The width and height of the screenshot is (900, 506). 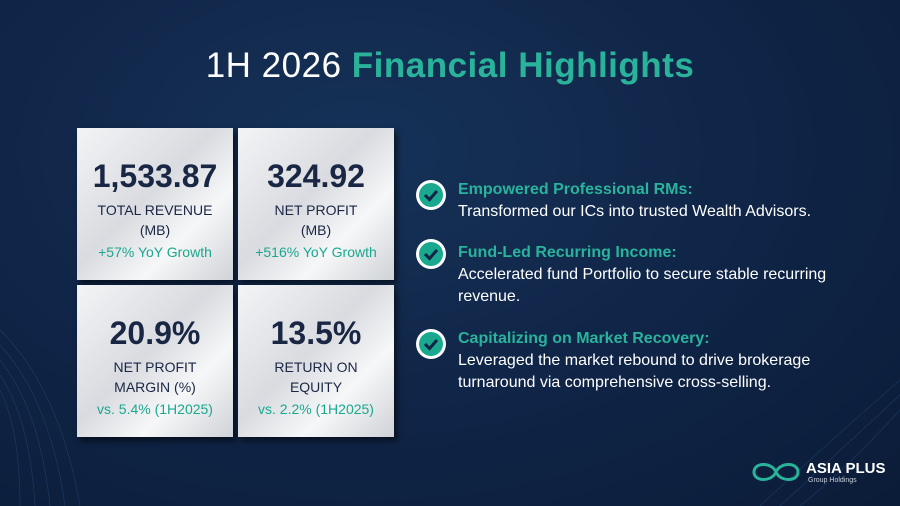 What do you see at coordinates (316, 176) in the screenshot?
I see `metric-value: 324.92` at bounding box center [316, 176].